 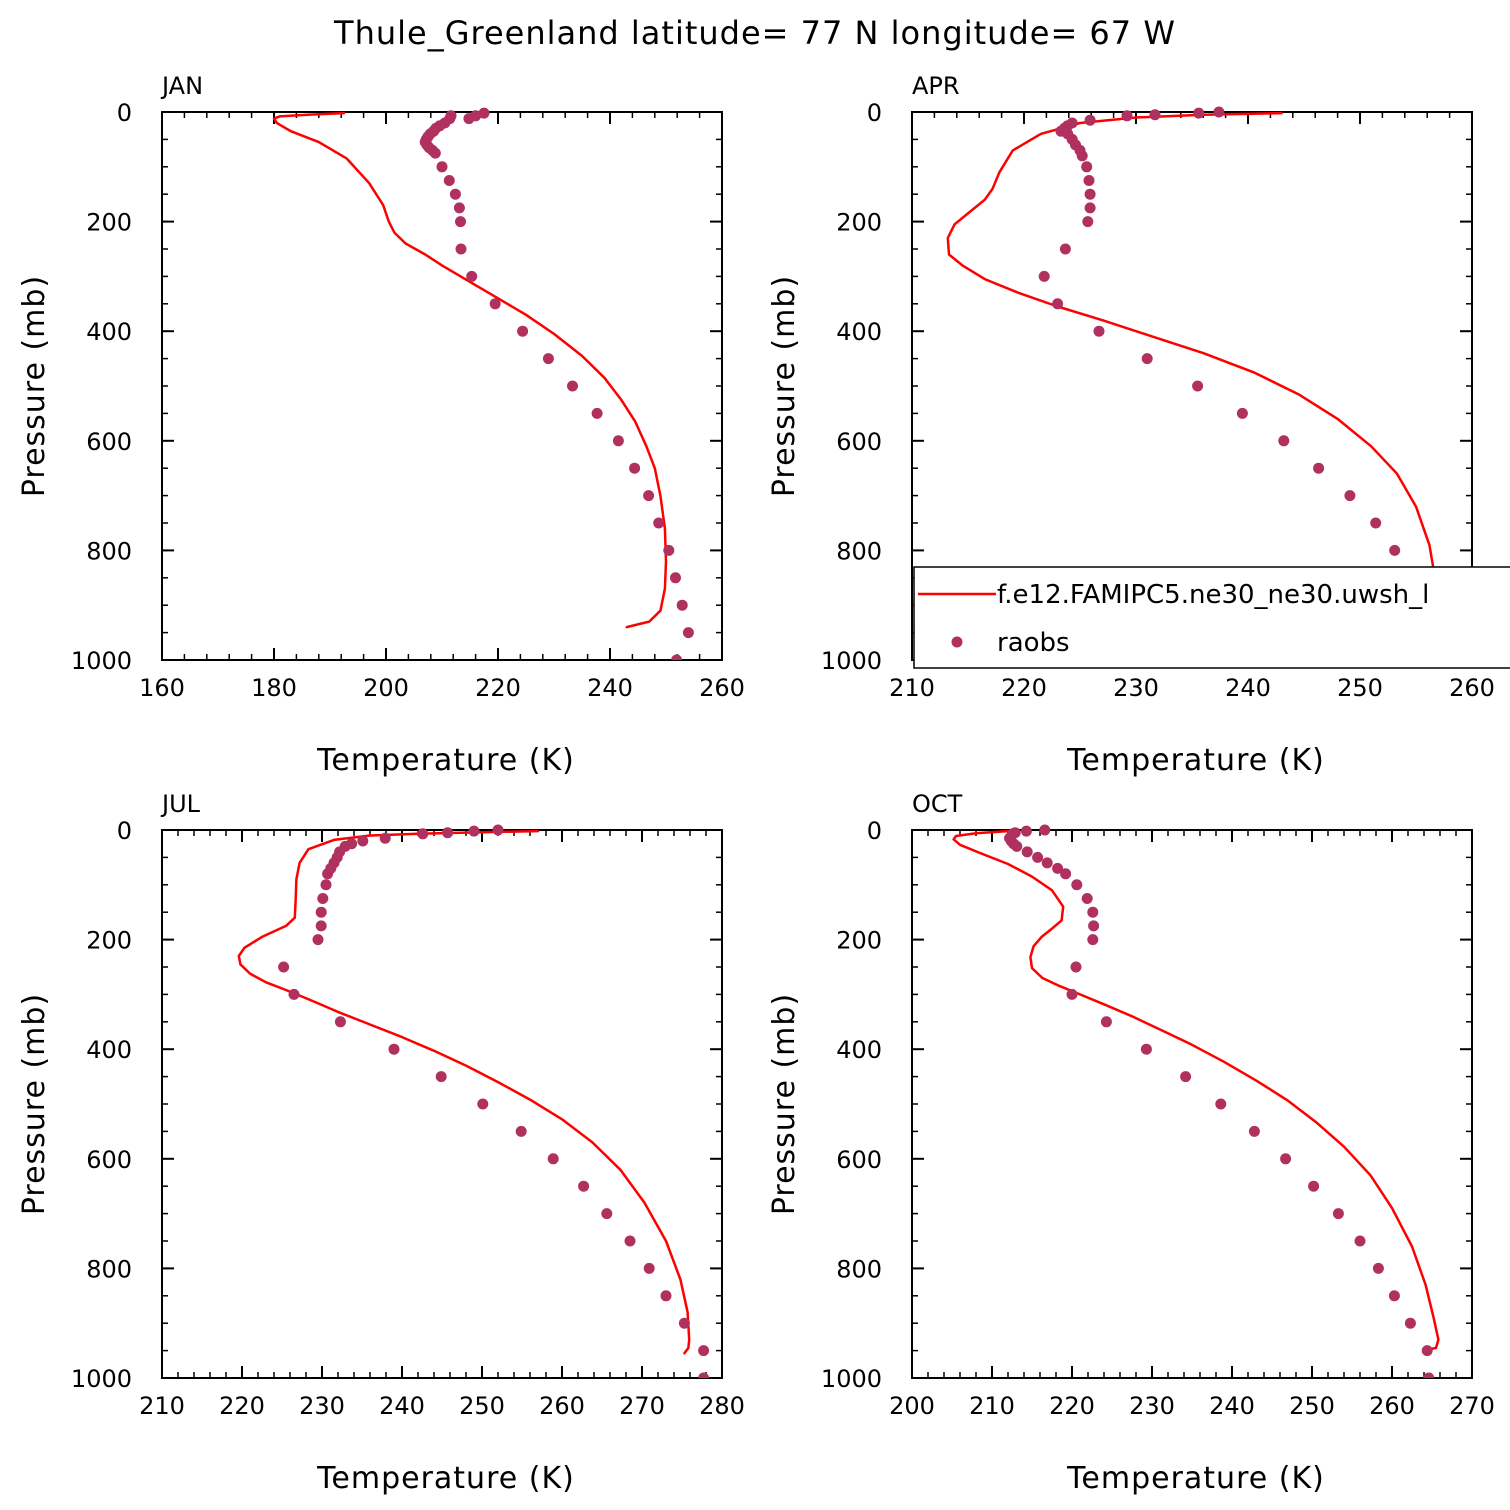 I want to click on panel-label-jul: JUL, so click(x=180, y=804).